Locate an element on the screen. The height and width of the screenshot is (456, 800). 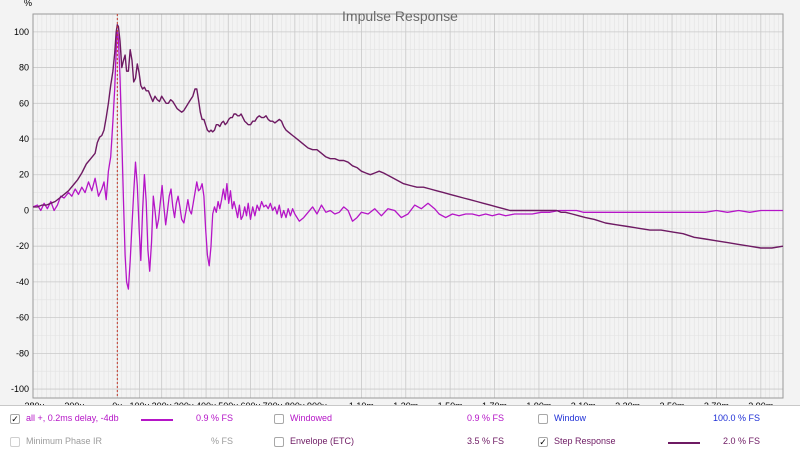
y-tick-label: -100 is located at coordinates (20, 389).